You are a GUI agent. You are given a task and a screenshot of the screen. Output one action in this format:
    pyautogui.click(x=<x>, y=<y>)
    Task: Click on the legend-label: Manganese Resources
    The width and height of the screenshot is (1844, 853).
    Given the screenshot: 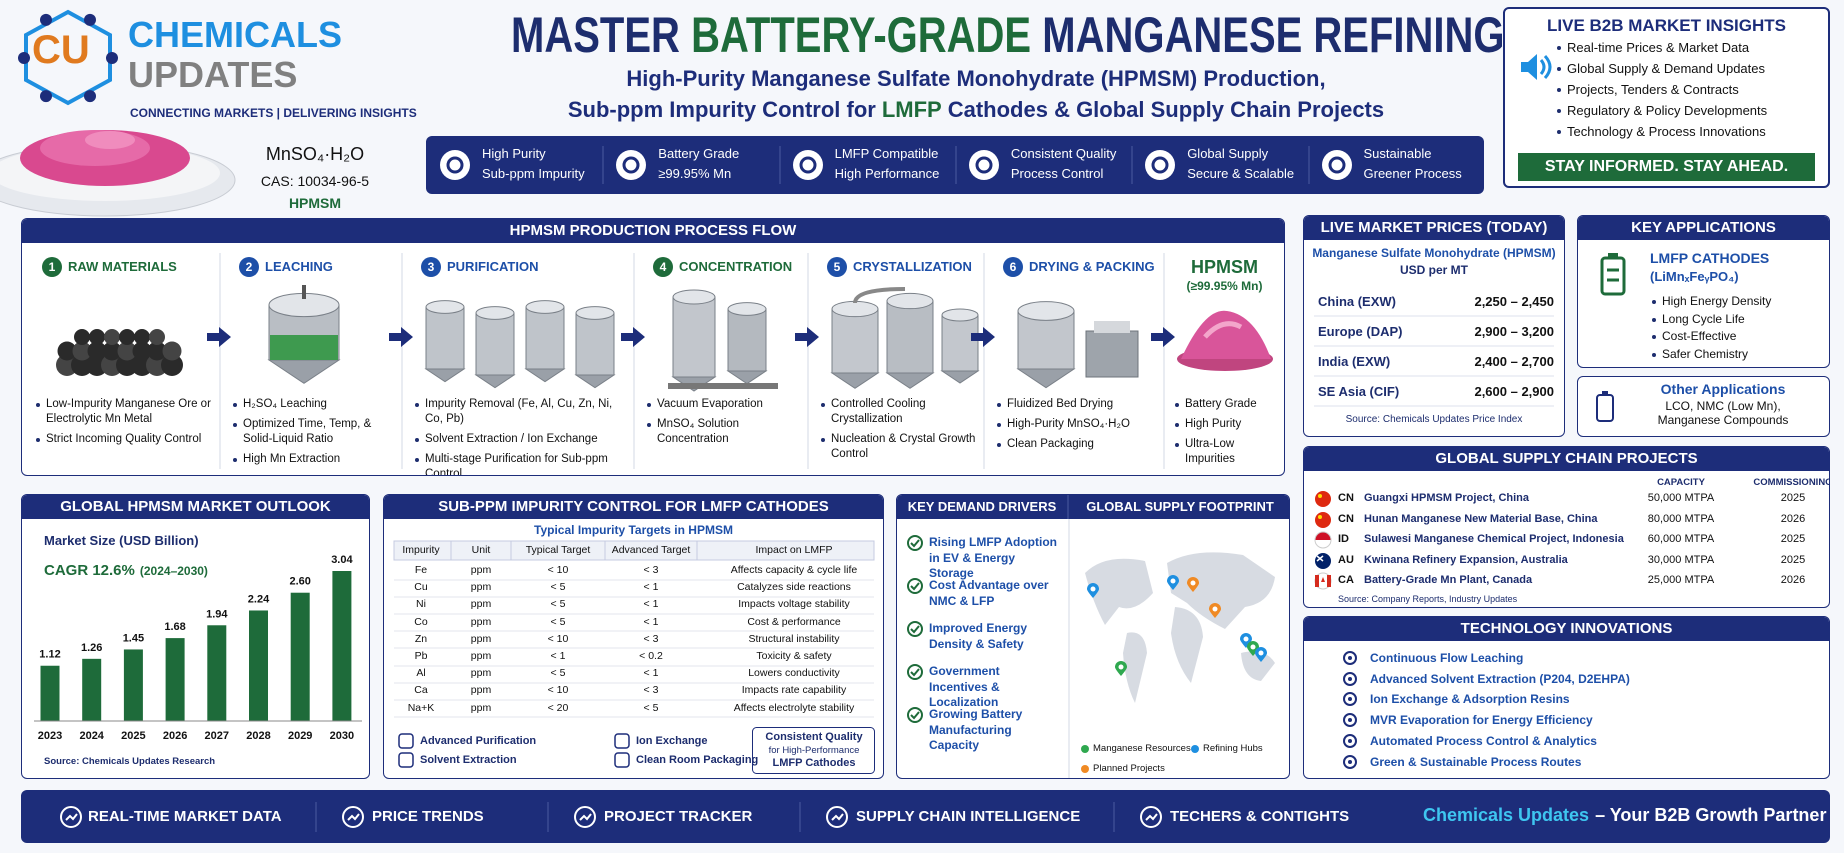 What is the action you would take?
    pyautogui.click(x=1142, y=748)
    